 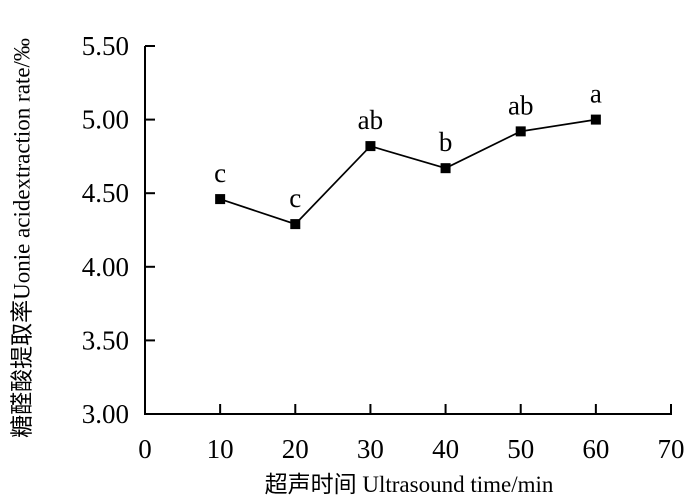 What do you see at coordinates (409, 484) in the screenshot?
I see `x-axis-label: 超声时间 Ultrasound time/min` at bounding box center [409, 484].